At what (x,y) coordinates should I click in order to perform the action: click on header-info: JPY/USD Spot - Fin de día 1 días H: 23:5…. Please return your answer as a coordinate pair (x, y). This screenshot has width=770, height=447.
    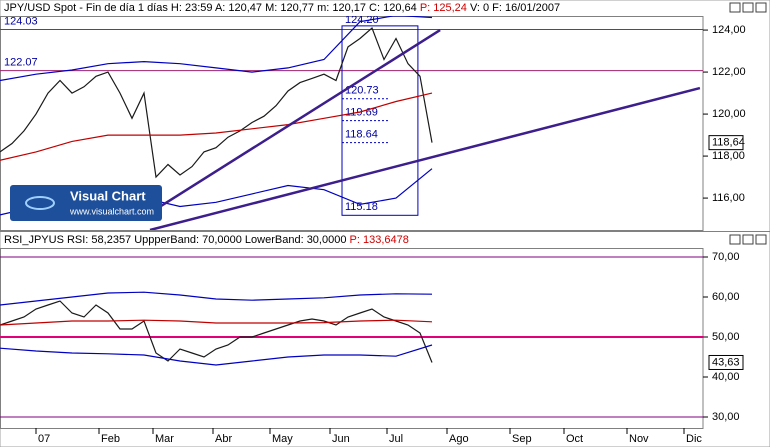
    Looking at the image, I should click on (212, 8).